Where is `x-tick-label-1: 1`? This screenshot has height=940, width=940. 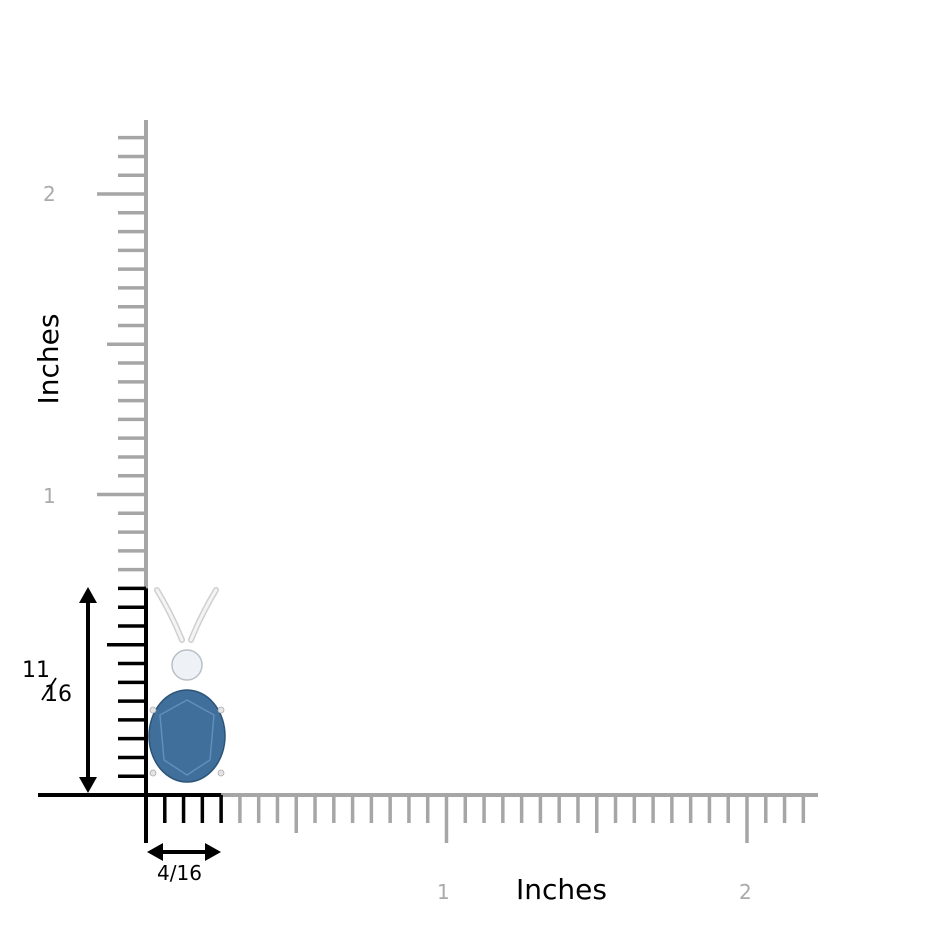 x-tick-label-1: 1 is located at coordinates (443, 892).